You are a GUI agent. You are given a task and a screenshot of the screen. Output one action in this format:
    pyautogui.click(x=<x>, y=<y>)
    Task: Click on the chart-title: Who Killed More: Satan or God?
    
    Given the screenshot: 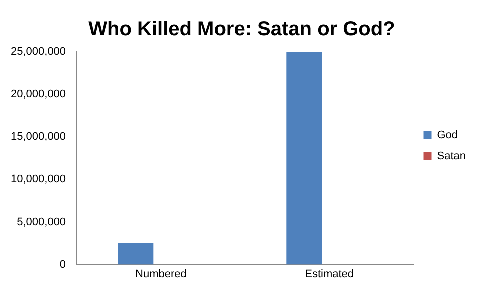 What is the action you would take?
    pyautogui.click(x=242, y=29)
    